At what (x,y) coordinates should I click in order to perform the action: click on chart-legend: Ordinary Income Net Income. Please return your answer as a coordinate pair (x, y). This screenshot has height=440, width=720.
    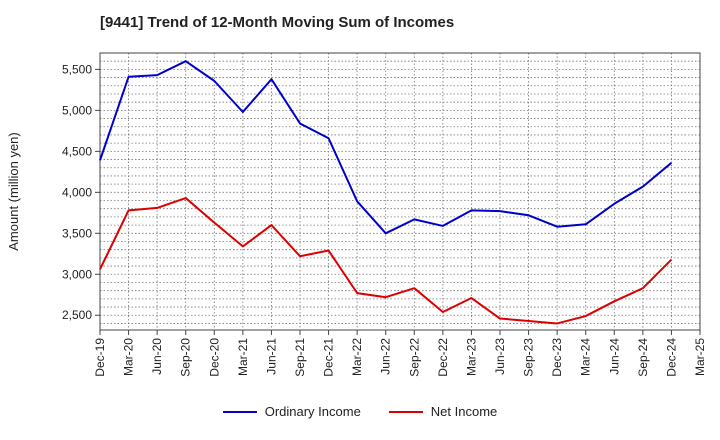
    Looking at the image, I should click on (360, 411).